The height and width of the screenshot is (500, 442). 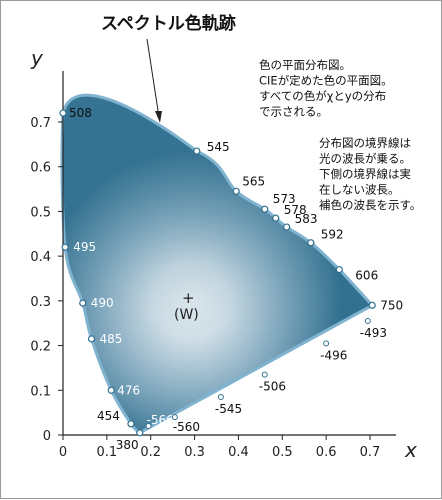 I want to click on note-line: CIEが定めた色の平面図。, so click(x=326, y=81).